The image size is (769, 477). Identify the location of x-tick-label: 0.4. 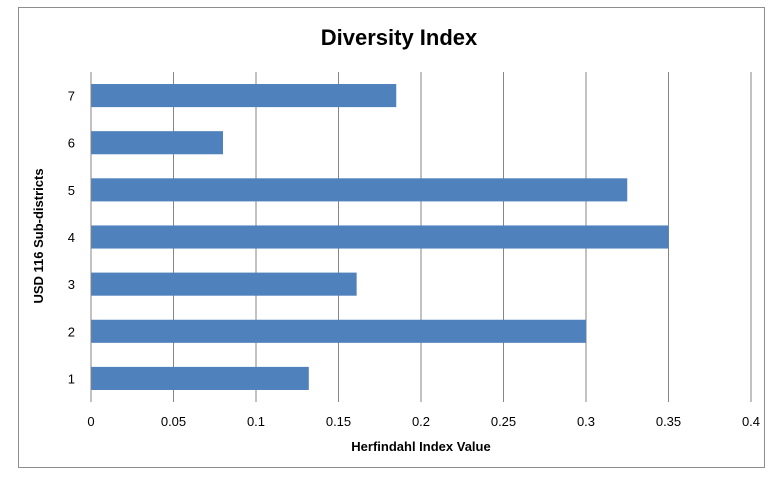
(751, 421).